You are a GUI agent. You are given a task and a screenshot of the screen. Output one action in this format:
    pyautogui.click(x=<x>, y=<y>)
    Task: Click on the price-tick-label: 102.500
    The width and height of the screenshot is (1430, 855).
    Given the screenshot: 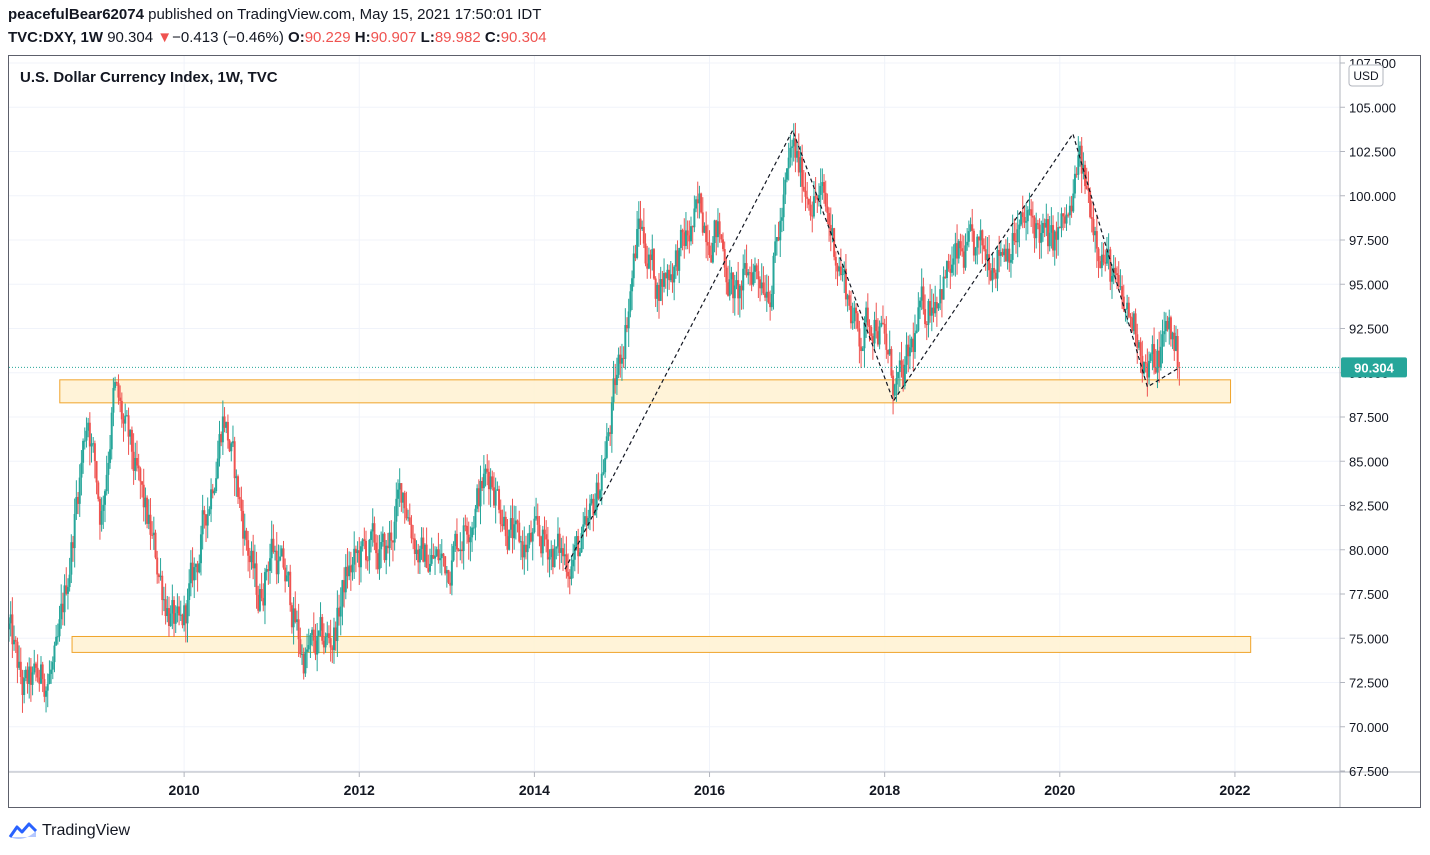 What is the action you would take?
    pyautogui.click(x=1372, y=152)
    